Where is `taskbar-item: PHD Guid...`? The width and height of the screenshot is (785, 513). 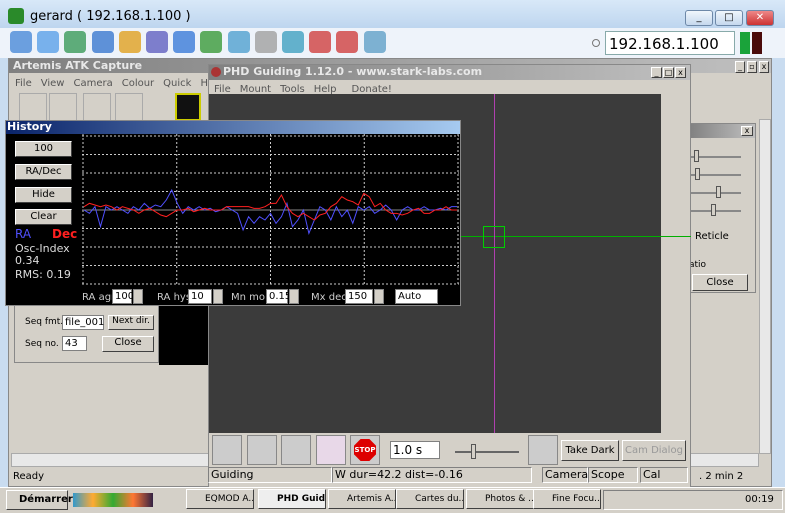
taskbar-item: PHD Guid... is located at coordinates (292, 499).